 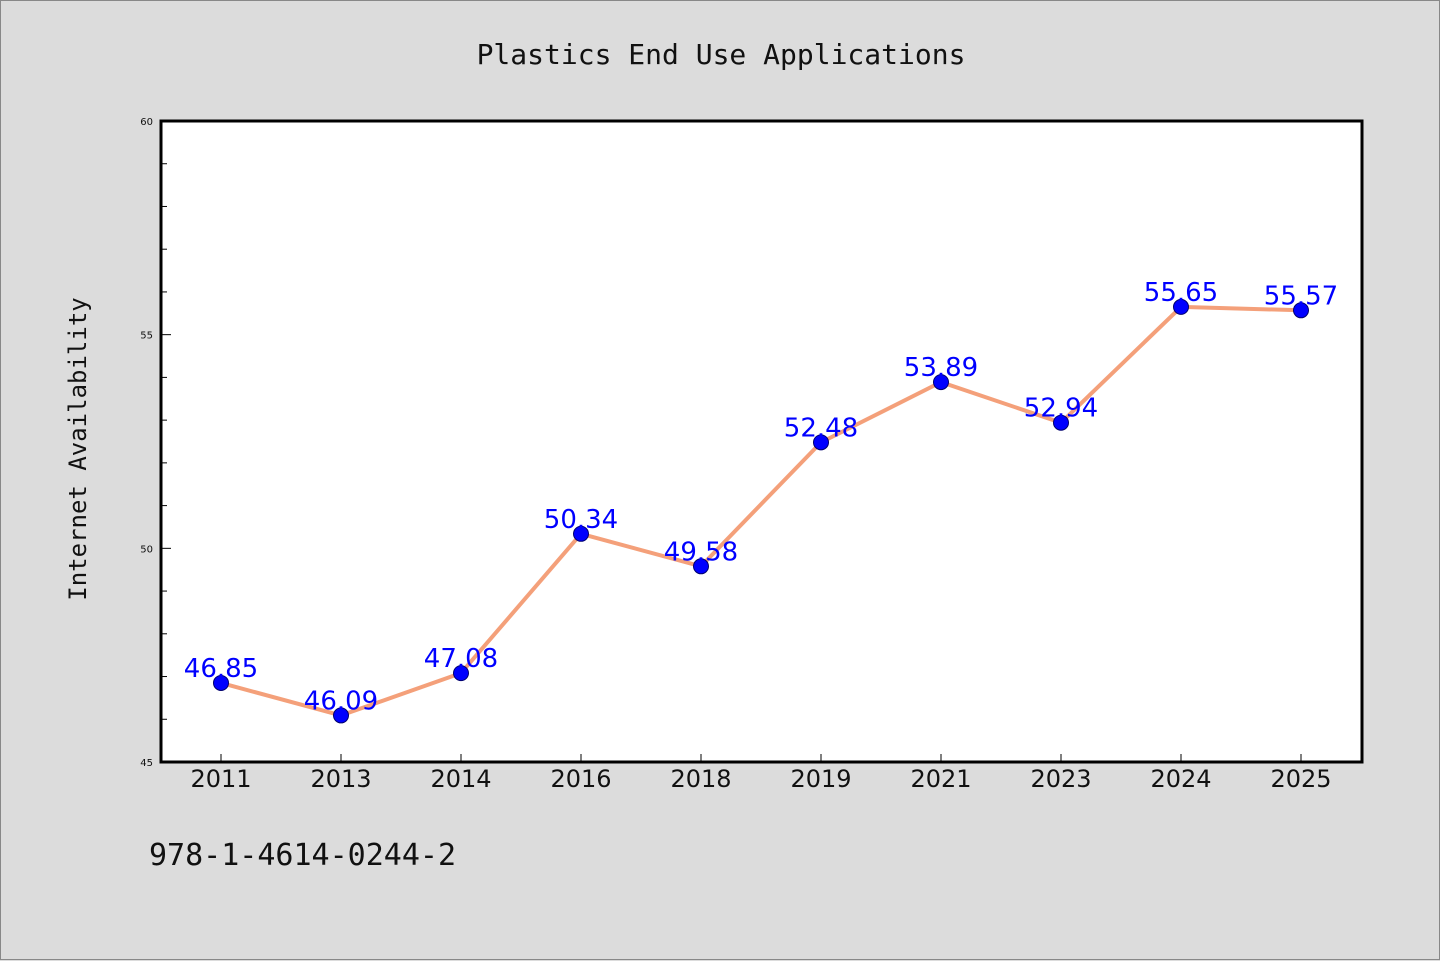 I want to click on x-tick-label: 2013, so click(x=340, y=779).